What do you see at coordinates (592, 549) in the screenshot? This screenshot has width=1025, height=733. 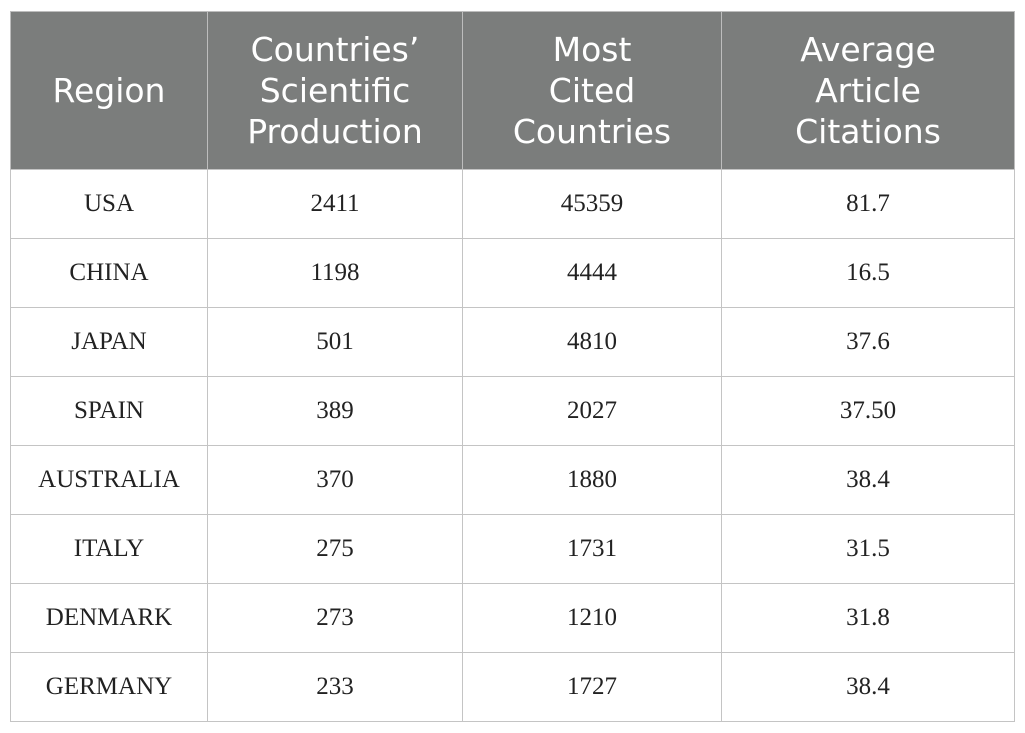 I see `cell-cited: 1731` at bounding box center [592, 549].